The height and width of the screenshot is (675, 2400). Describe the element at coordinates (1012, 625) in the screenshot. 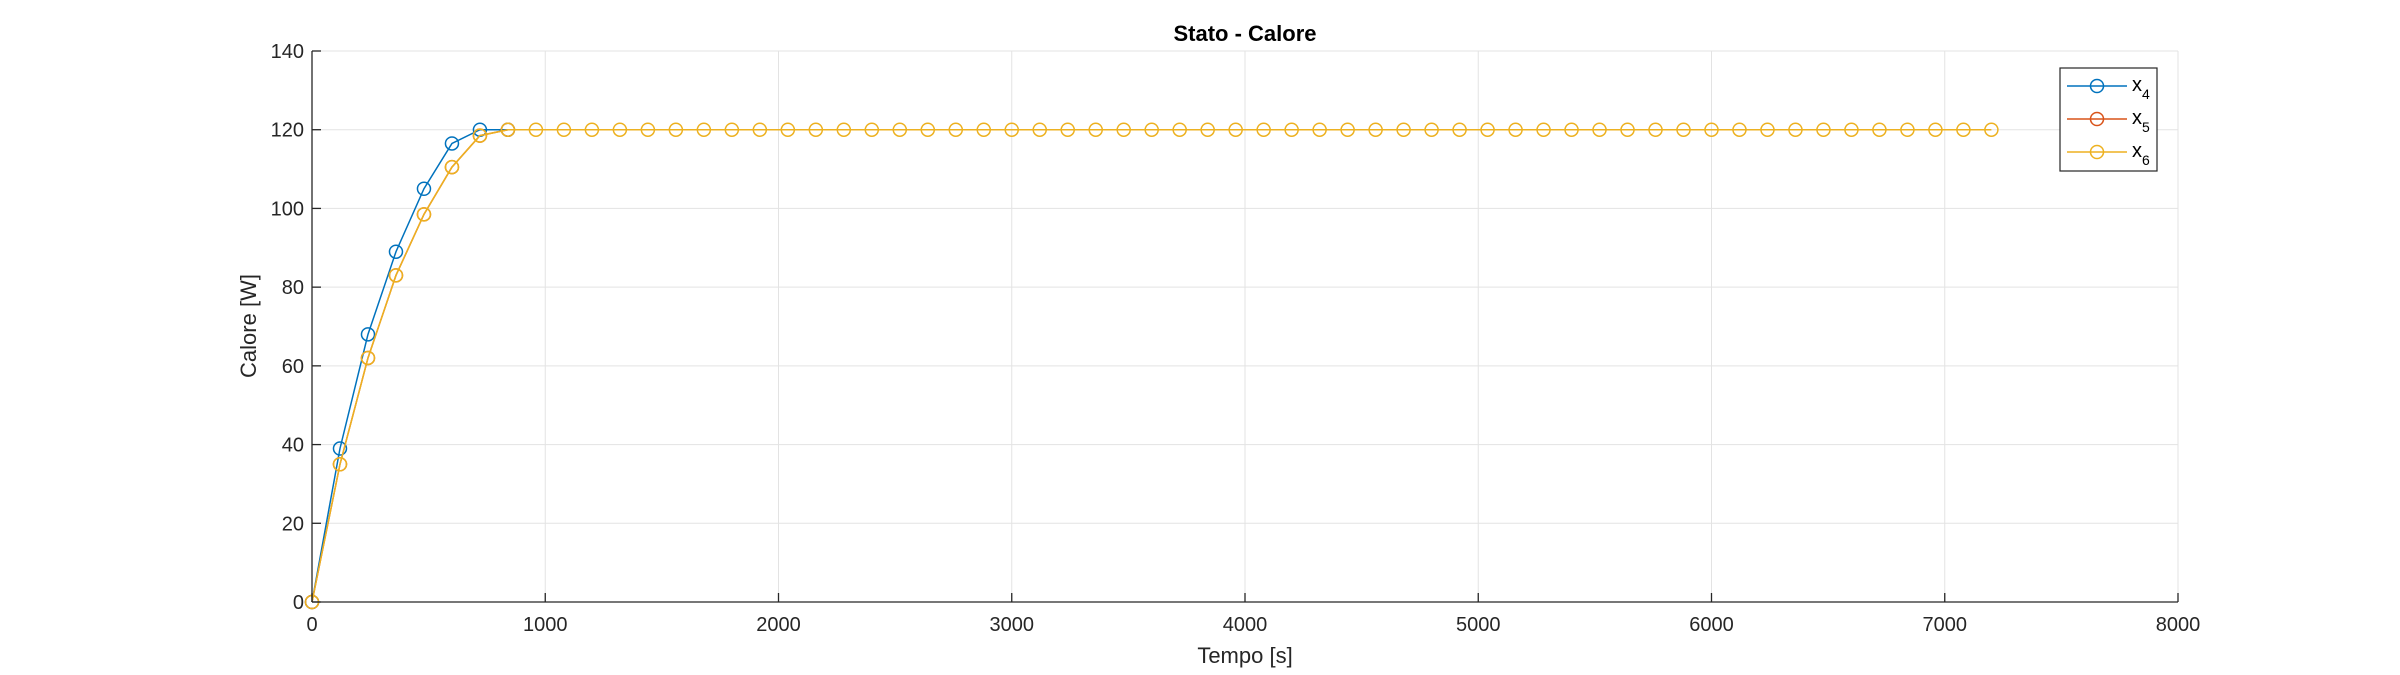

I see `x-tick-label: 3000` at that location.